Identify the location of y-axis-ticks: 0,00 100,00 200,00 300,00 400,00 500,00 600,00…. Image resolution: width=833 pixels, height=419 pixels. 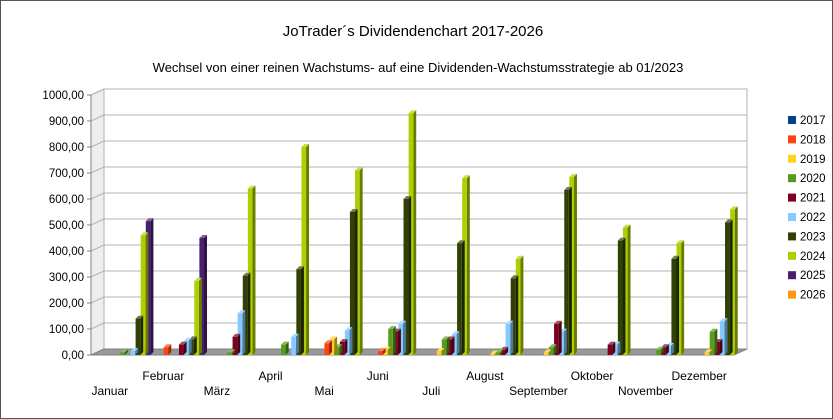
(63, 226).